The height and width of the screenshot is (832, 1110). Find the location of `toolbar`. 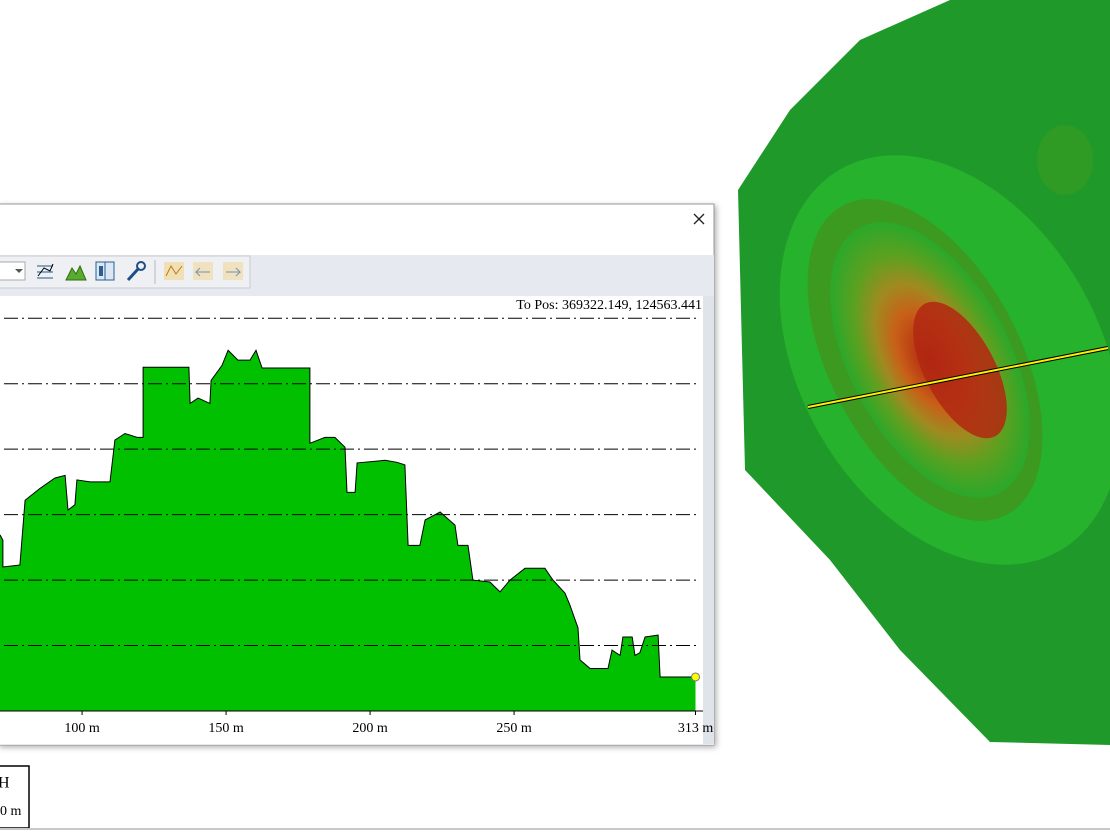

toolbar is located at coordinates (125, 272).